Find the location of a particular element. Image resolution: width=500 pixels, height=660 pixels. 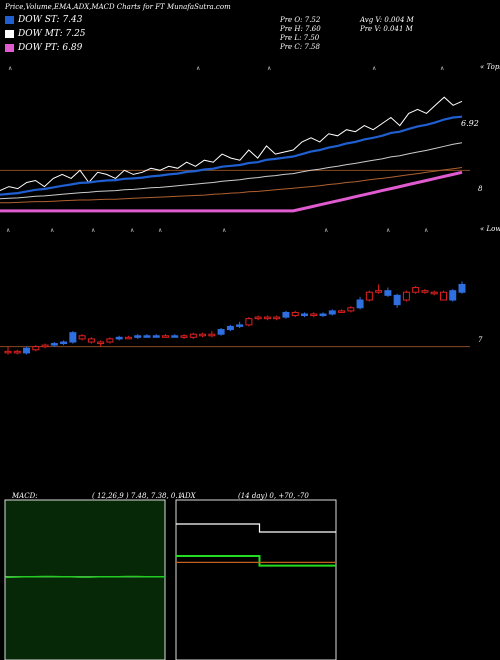

ohlc-low: Pre L: 7.50 is located at coordinates (300, 38).